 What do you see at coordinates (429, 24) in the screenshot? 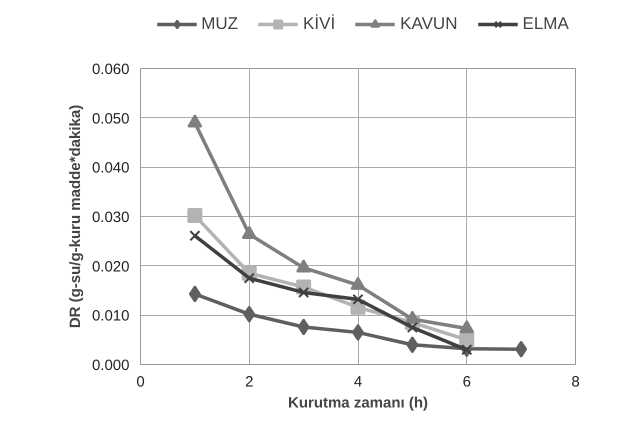
I see `legend-label: KAVUN` at bounding box center [429, 24].